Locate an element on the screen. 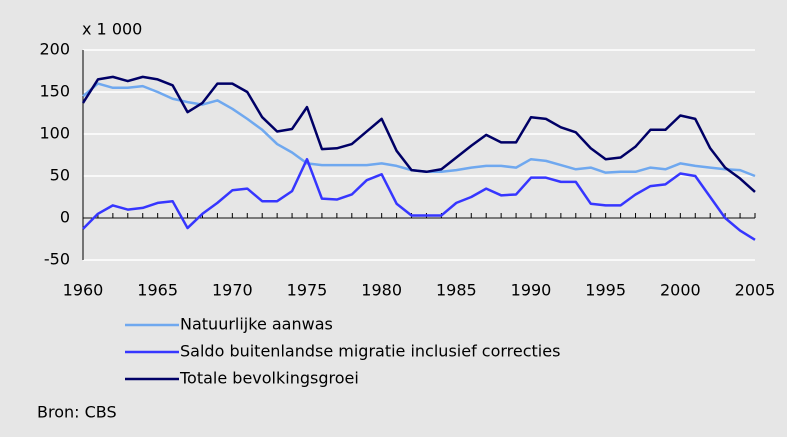 The height and width of the screenshot is (437, 787). source: Bron: CBS is located at coordinates (77, 412).